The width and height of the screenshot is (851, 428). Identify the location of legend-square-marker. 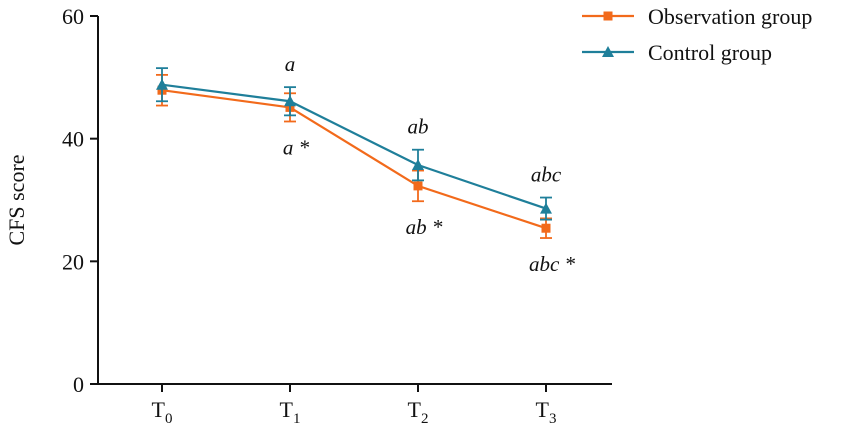
(608, 16).